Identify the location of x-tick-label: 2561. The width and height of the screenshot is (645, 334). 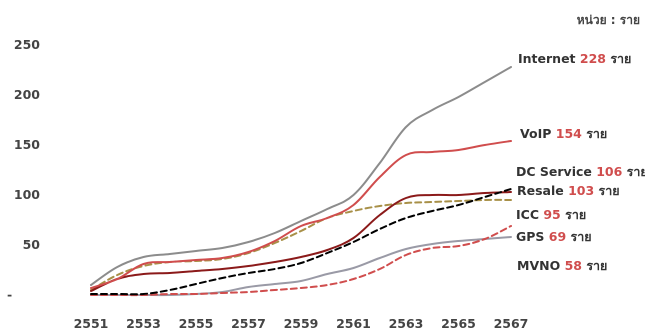
(353, 323).